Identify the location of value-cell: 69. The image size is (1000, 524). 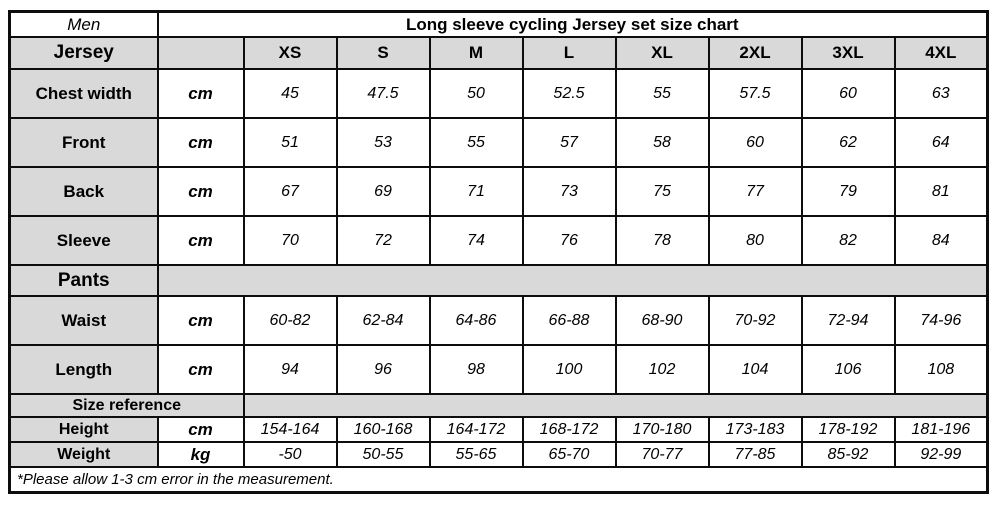
(383, 191).